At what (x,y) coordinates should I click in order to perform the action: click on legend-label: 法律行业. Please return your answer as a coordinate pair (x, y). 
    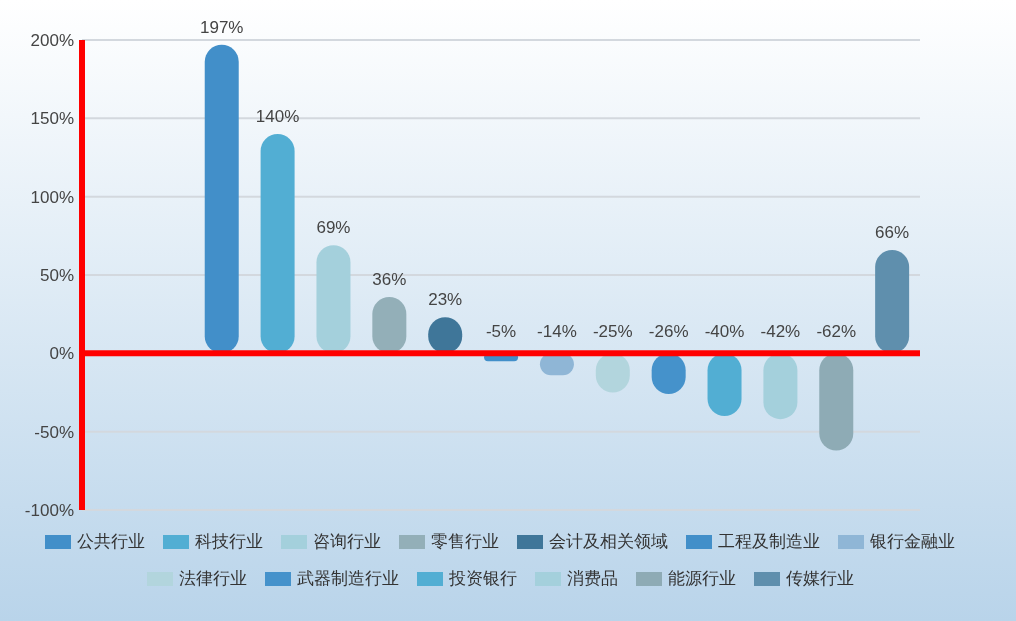
    Looking at the image, I should click on (212, 579).